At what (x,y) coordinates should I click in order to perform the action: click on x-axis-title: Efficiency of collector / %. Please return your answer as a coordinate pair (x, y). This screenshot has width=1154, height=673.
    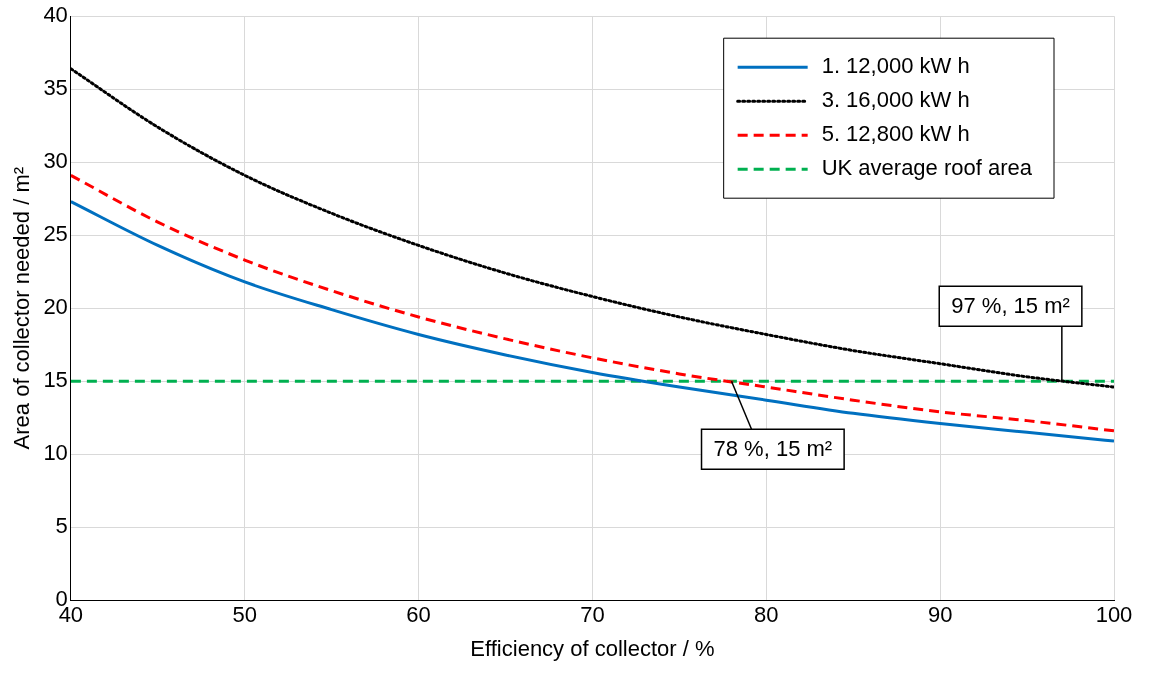
    Looking at the image, I should click on (592, 648).